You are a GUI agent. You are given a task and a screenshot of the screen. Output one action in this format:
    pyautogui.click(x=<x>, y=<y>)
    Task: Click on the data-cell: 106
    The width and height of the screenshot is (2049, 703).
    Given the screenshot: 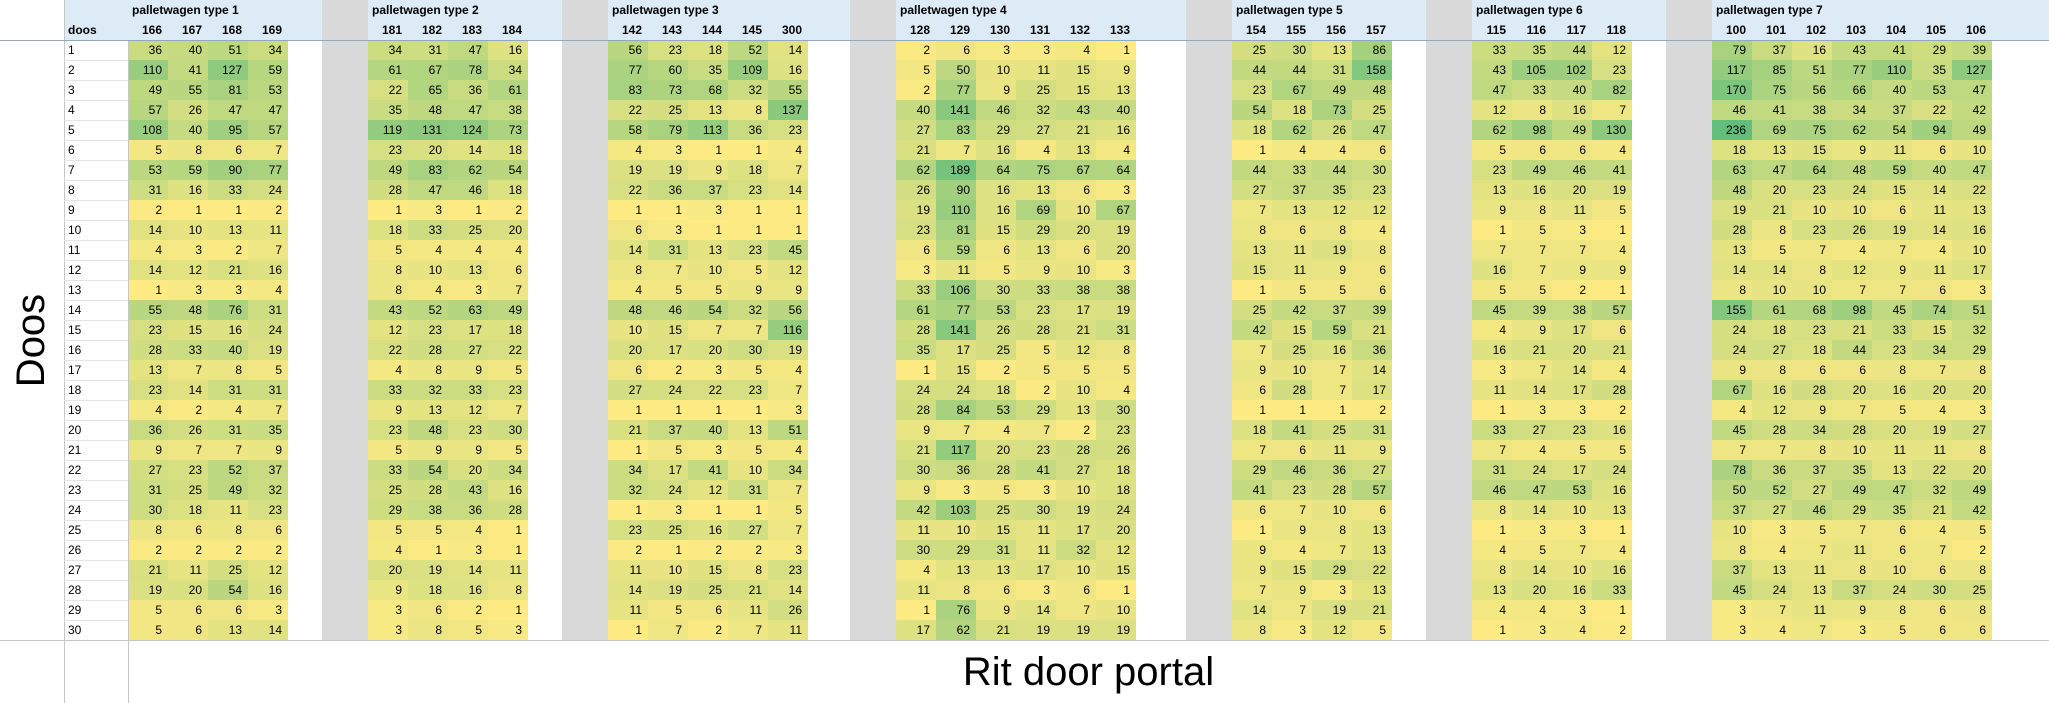 What is the action you would take?
    pyautogui.click(x=956, y=290)
    